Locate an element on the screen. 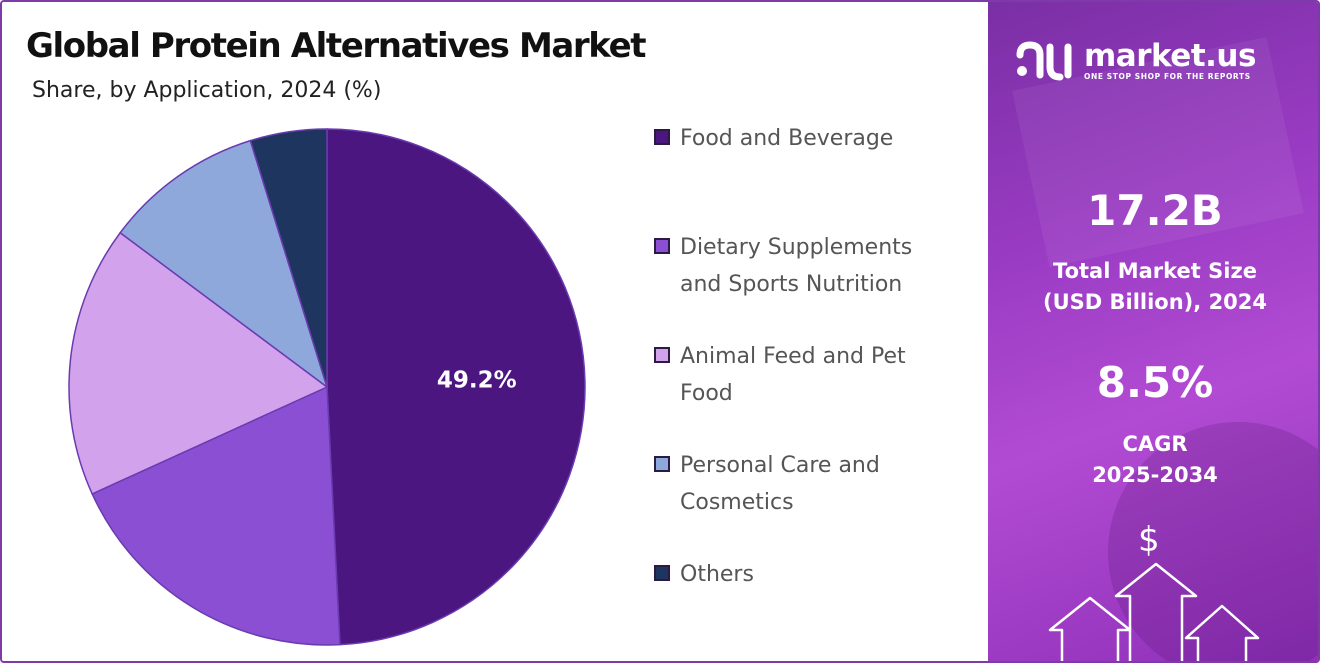 The height and width of the screenshot is (663, 1320). pie-data-label: 49.2% is located at coordinates (477, 381).